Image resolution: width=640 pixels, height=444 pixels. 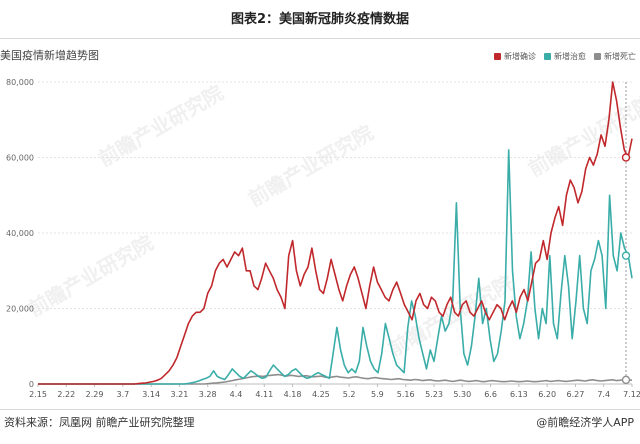 I want to click on x-tick-label: 3.21, so click(x=180, y=394).